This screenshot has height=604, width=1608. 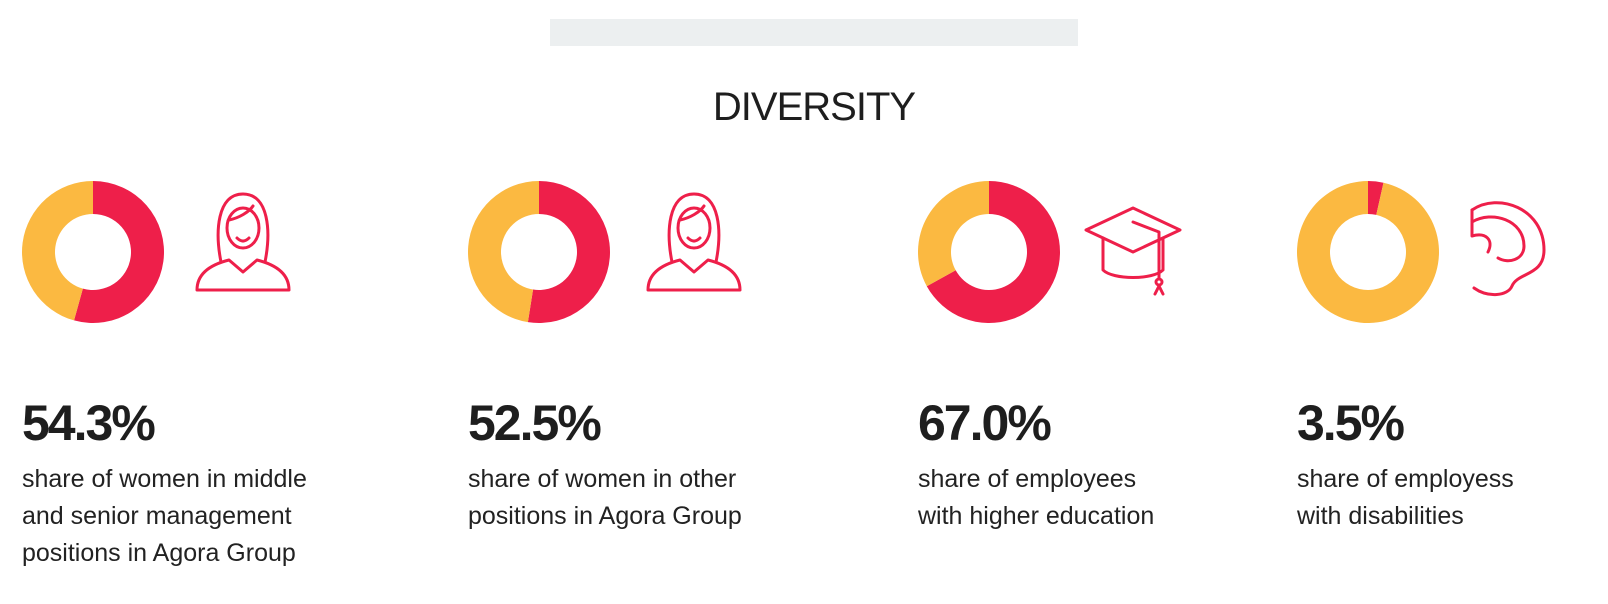 I want to click on value-label: 3.5%, so click(x=1351, y=423).